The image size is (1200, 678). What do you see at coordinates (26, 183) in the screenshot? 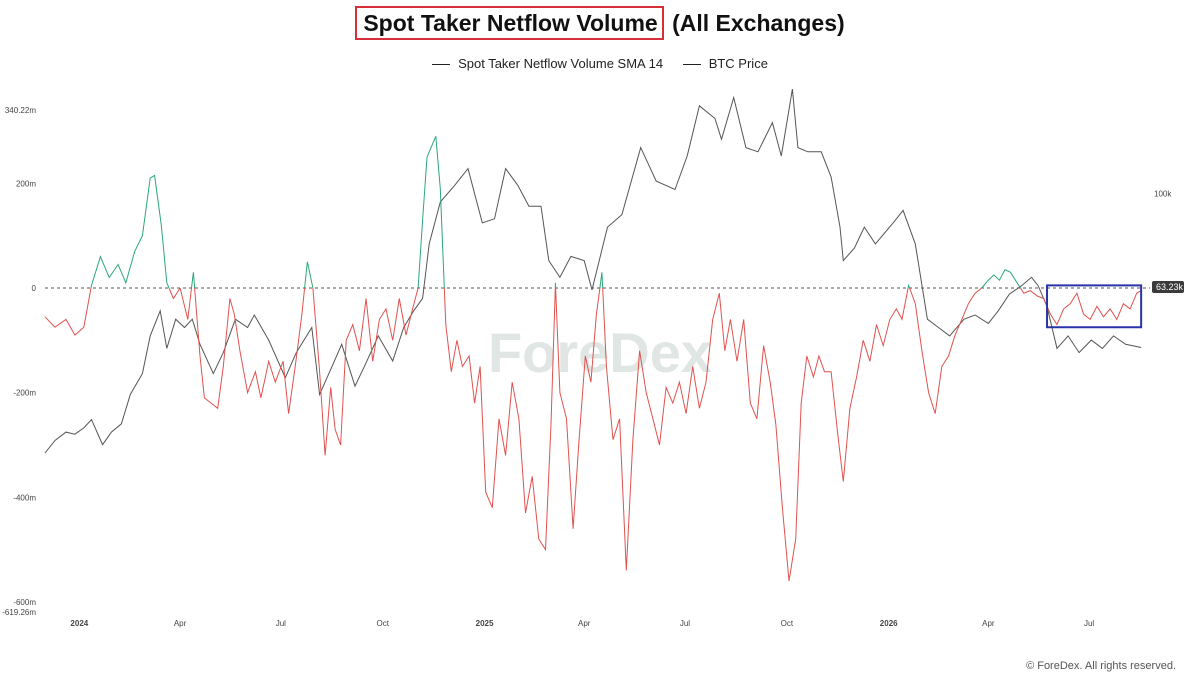
I see `y-left-tick-label: 200m` at bounding box center [26, 183].